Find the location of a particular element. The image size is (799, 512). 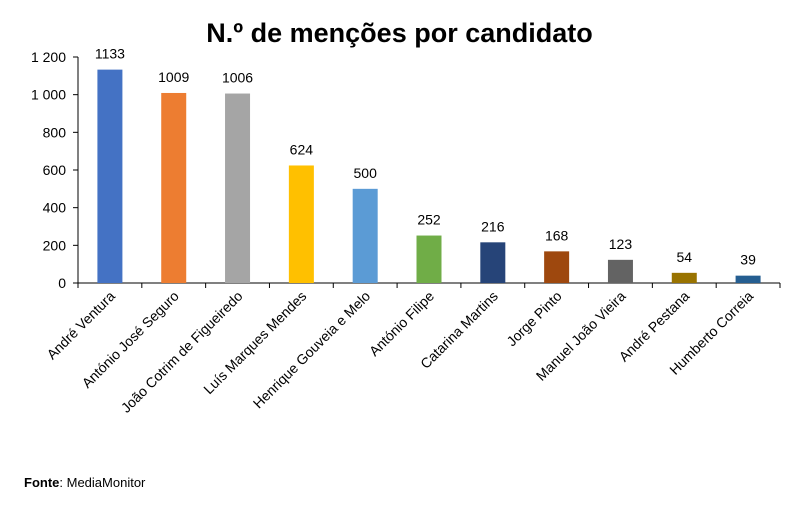

data-label: 500 is located at coordinates (366, 173).